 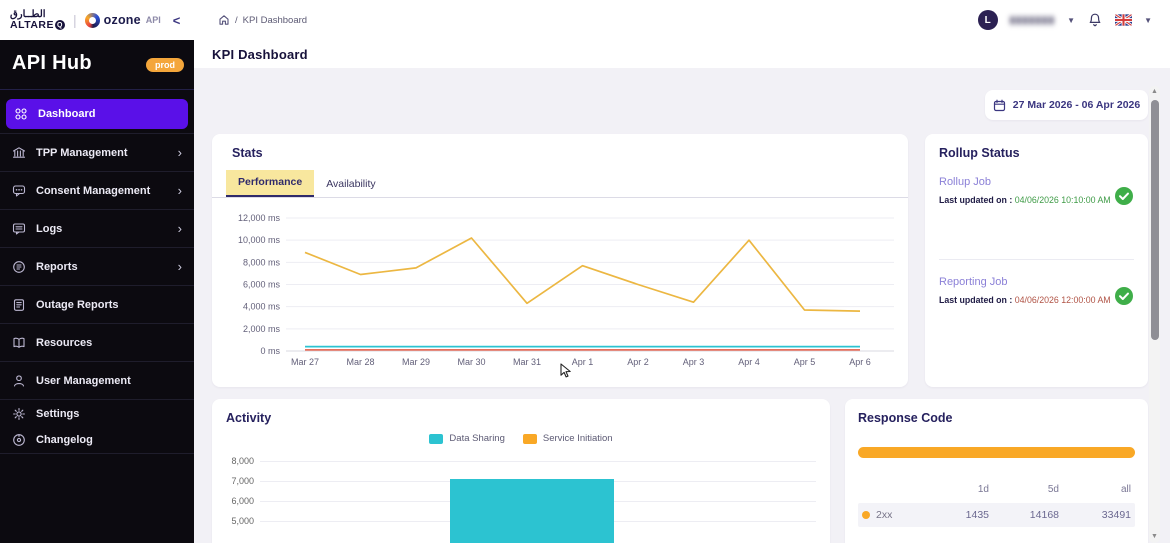 I want to click on environment-badge: prod, so click(x=165, y=65).